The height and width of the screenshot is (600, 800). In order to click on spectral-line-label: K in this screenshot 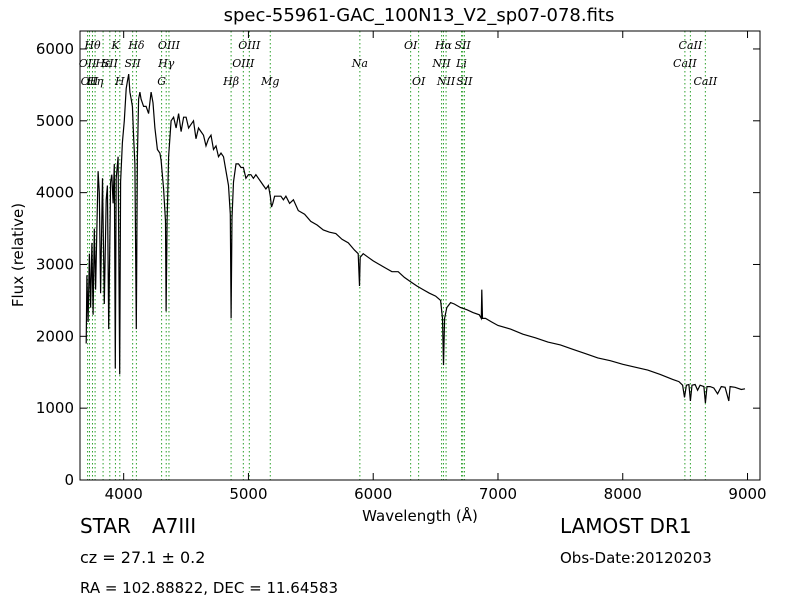, I will do `click(115, 45)`.